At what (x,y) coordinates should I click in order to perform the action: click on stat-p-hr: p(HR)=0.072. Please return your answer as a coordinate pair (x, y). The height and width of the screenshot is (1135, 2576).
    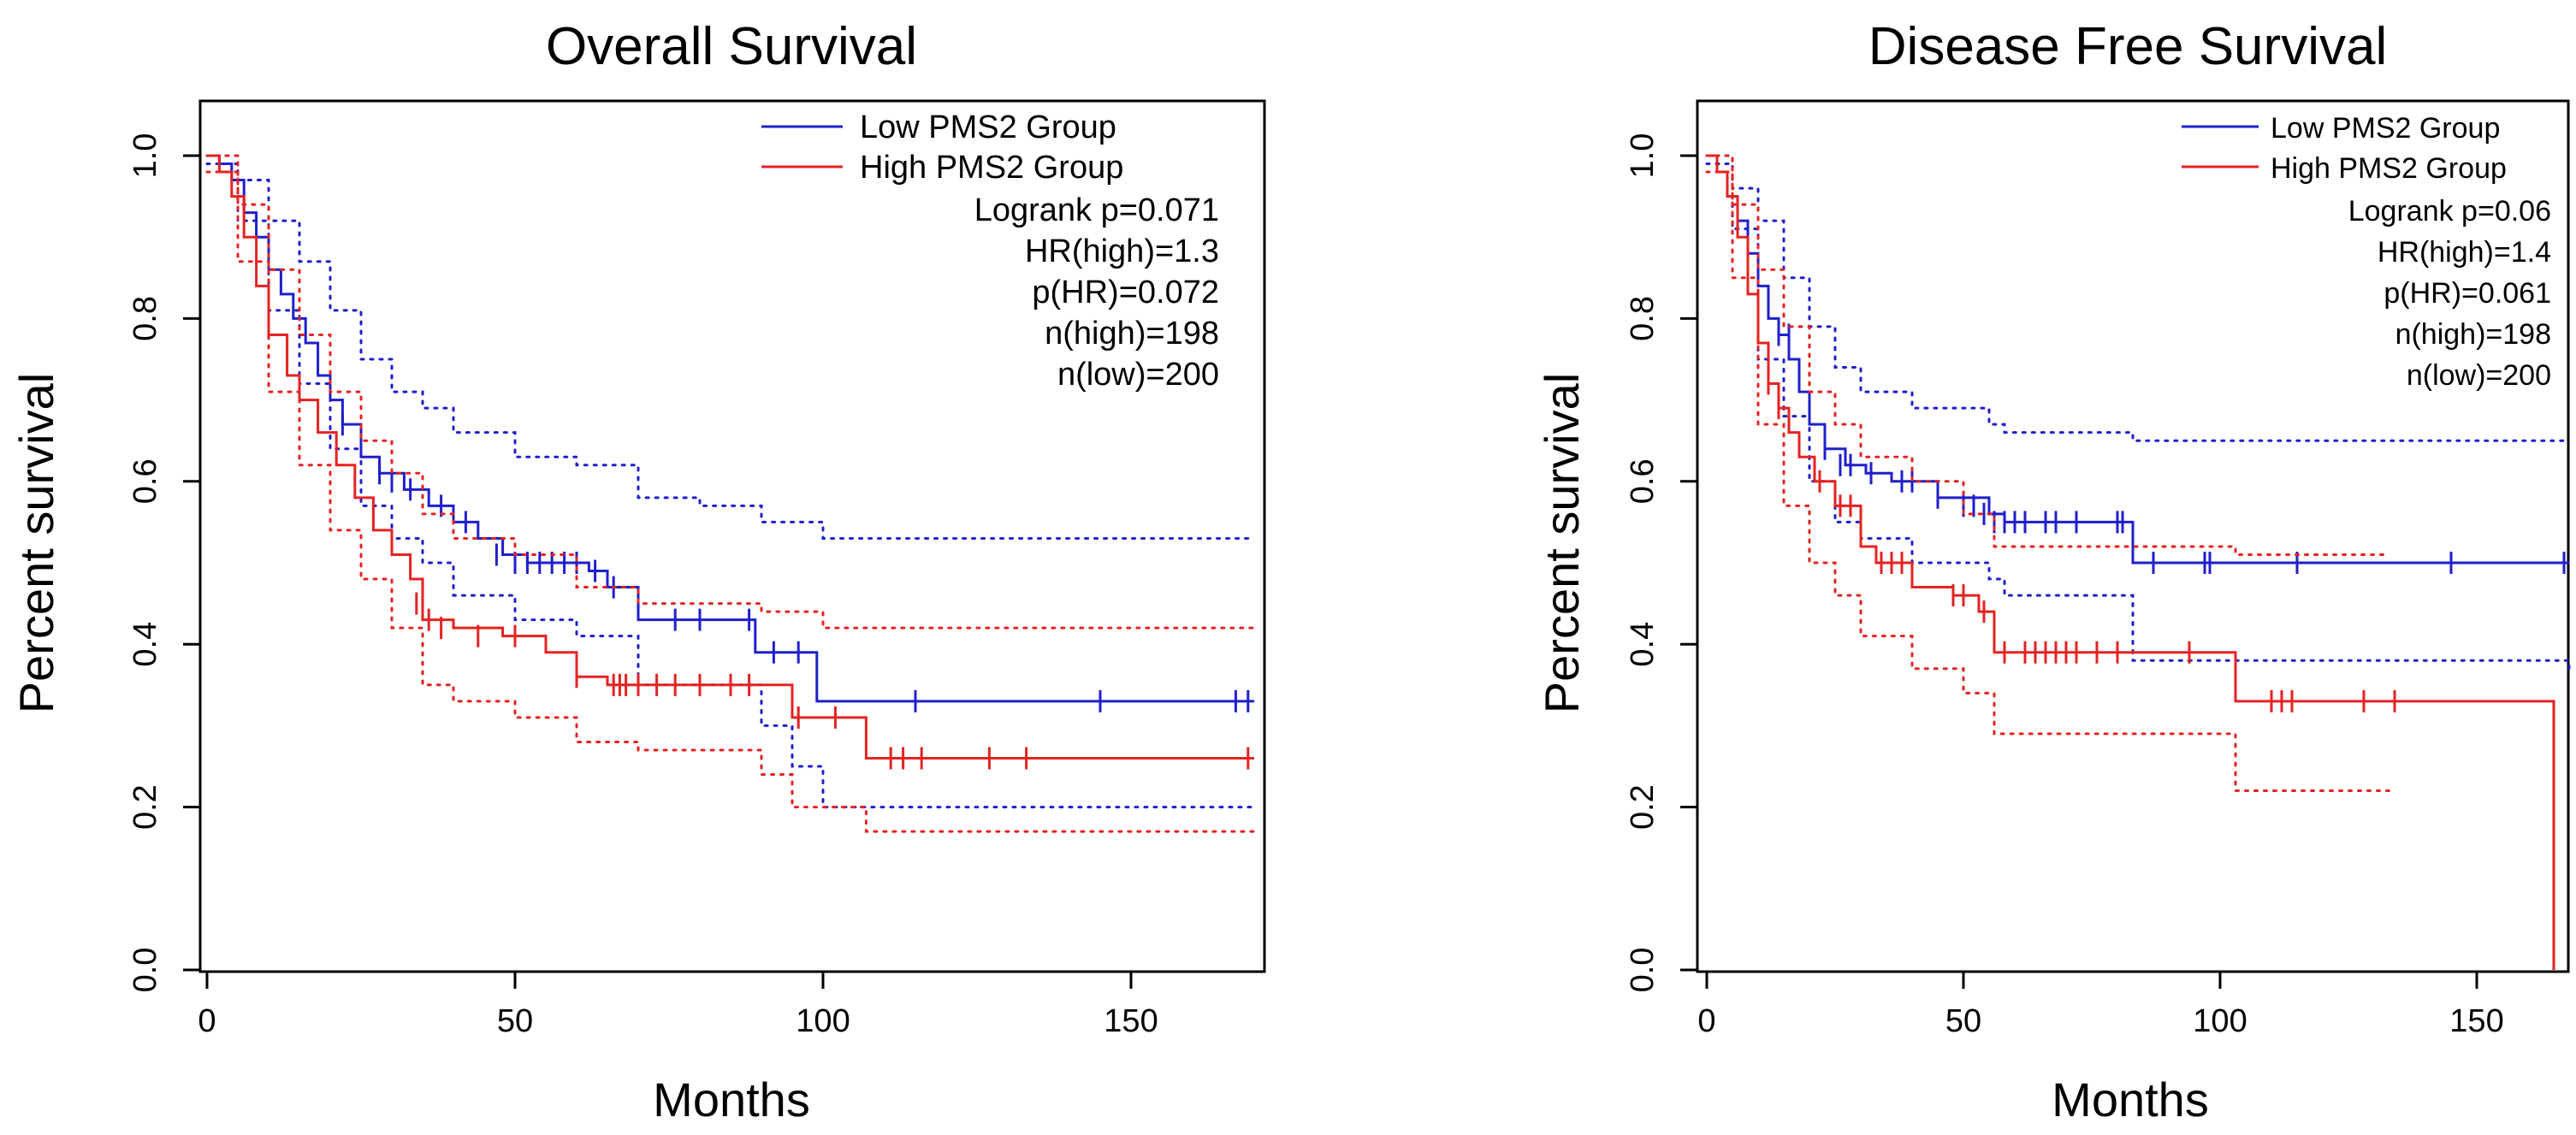
    Looking at the image, I should click on (1125, 292).